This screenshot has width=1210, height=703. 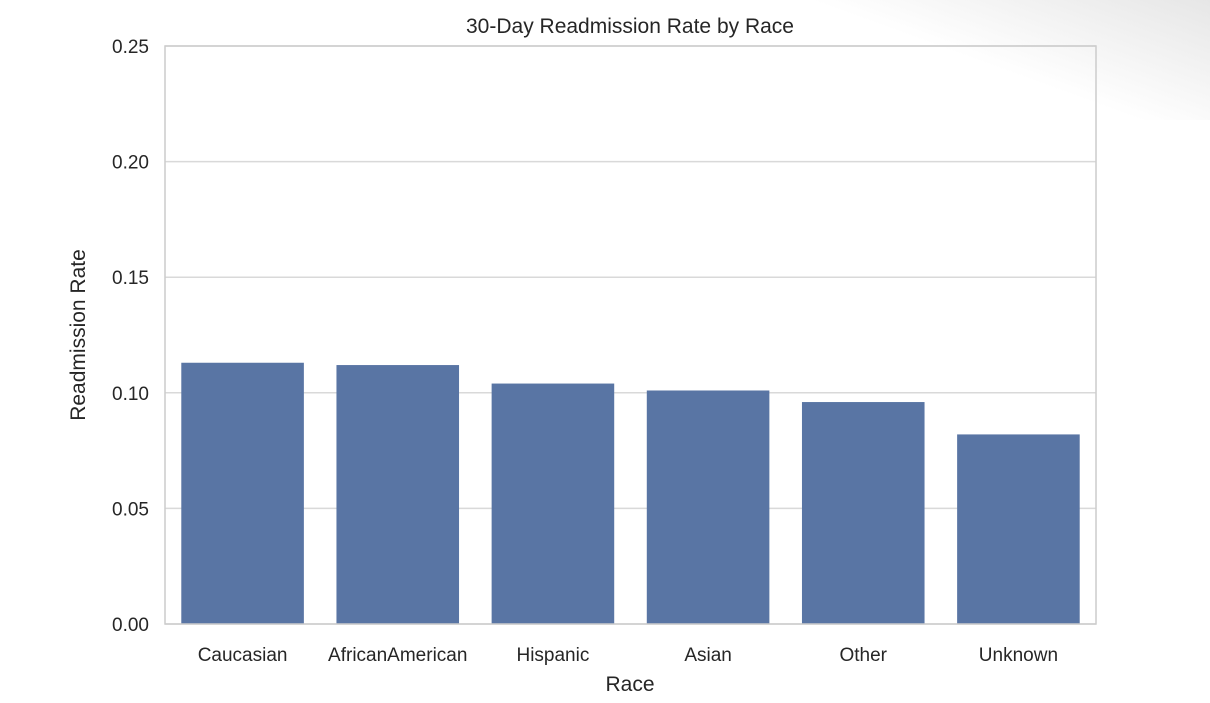 I want to click on y-tick-label: 0.25, so click(x=130, y=47).